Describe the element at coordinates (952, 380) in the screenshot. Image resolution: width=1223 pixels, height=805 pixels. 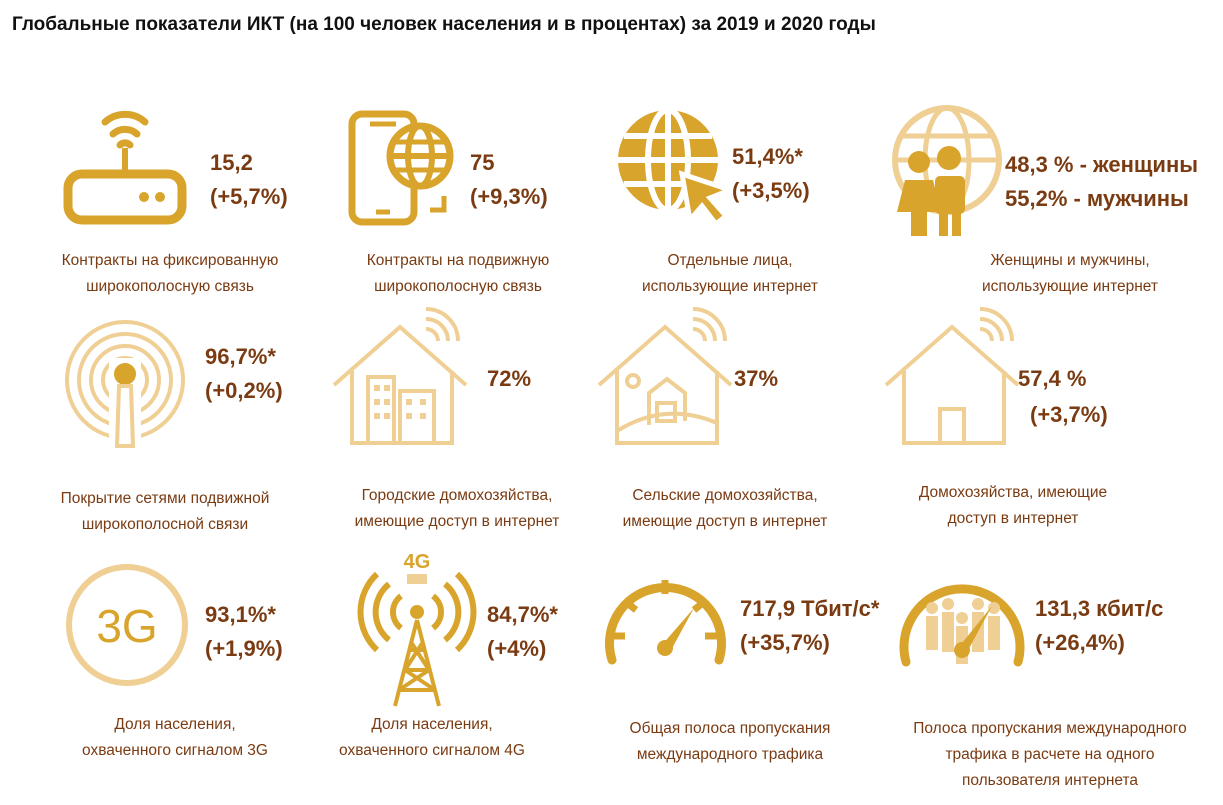
I see `house-wifi-icon` at that location.